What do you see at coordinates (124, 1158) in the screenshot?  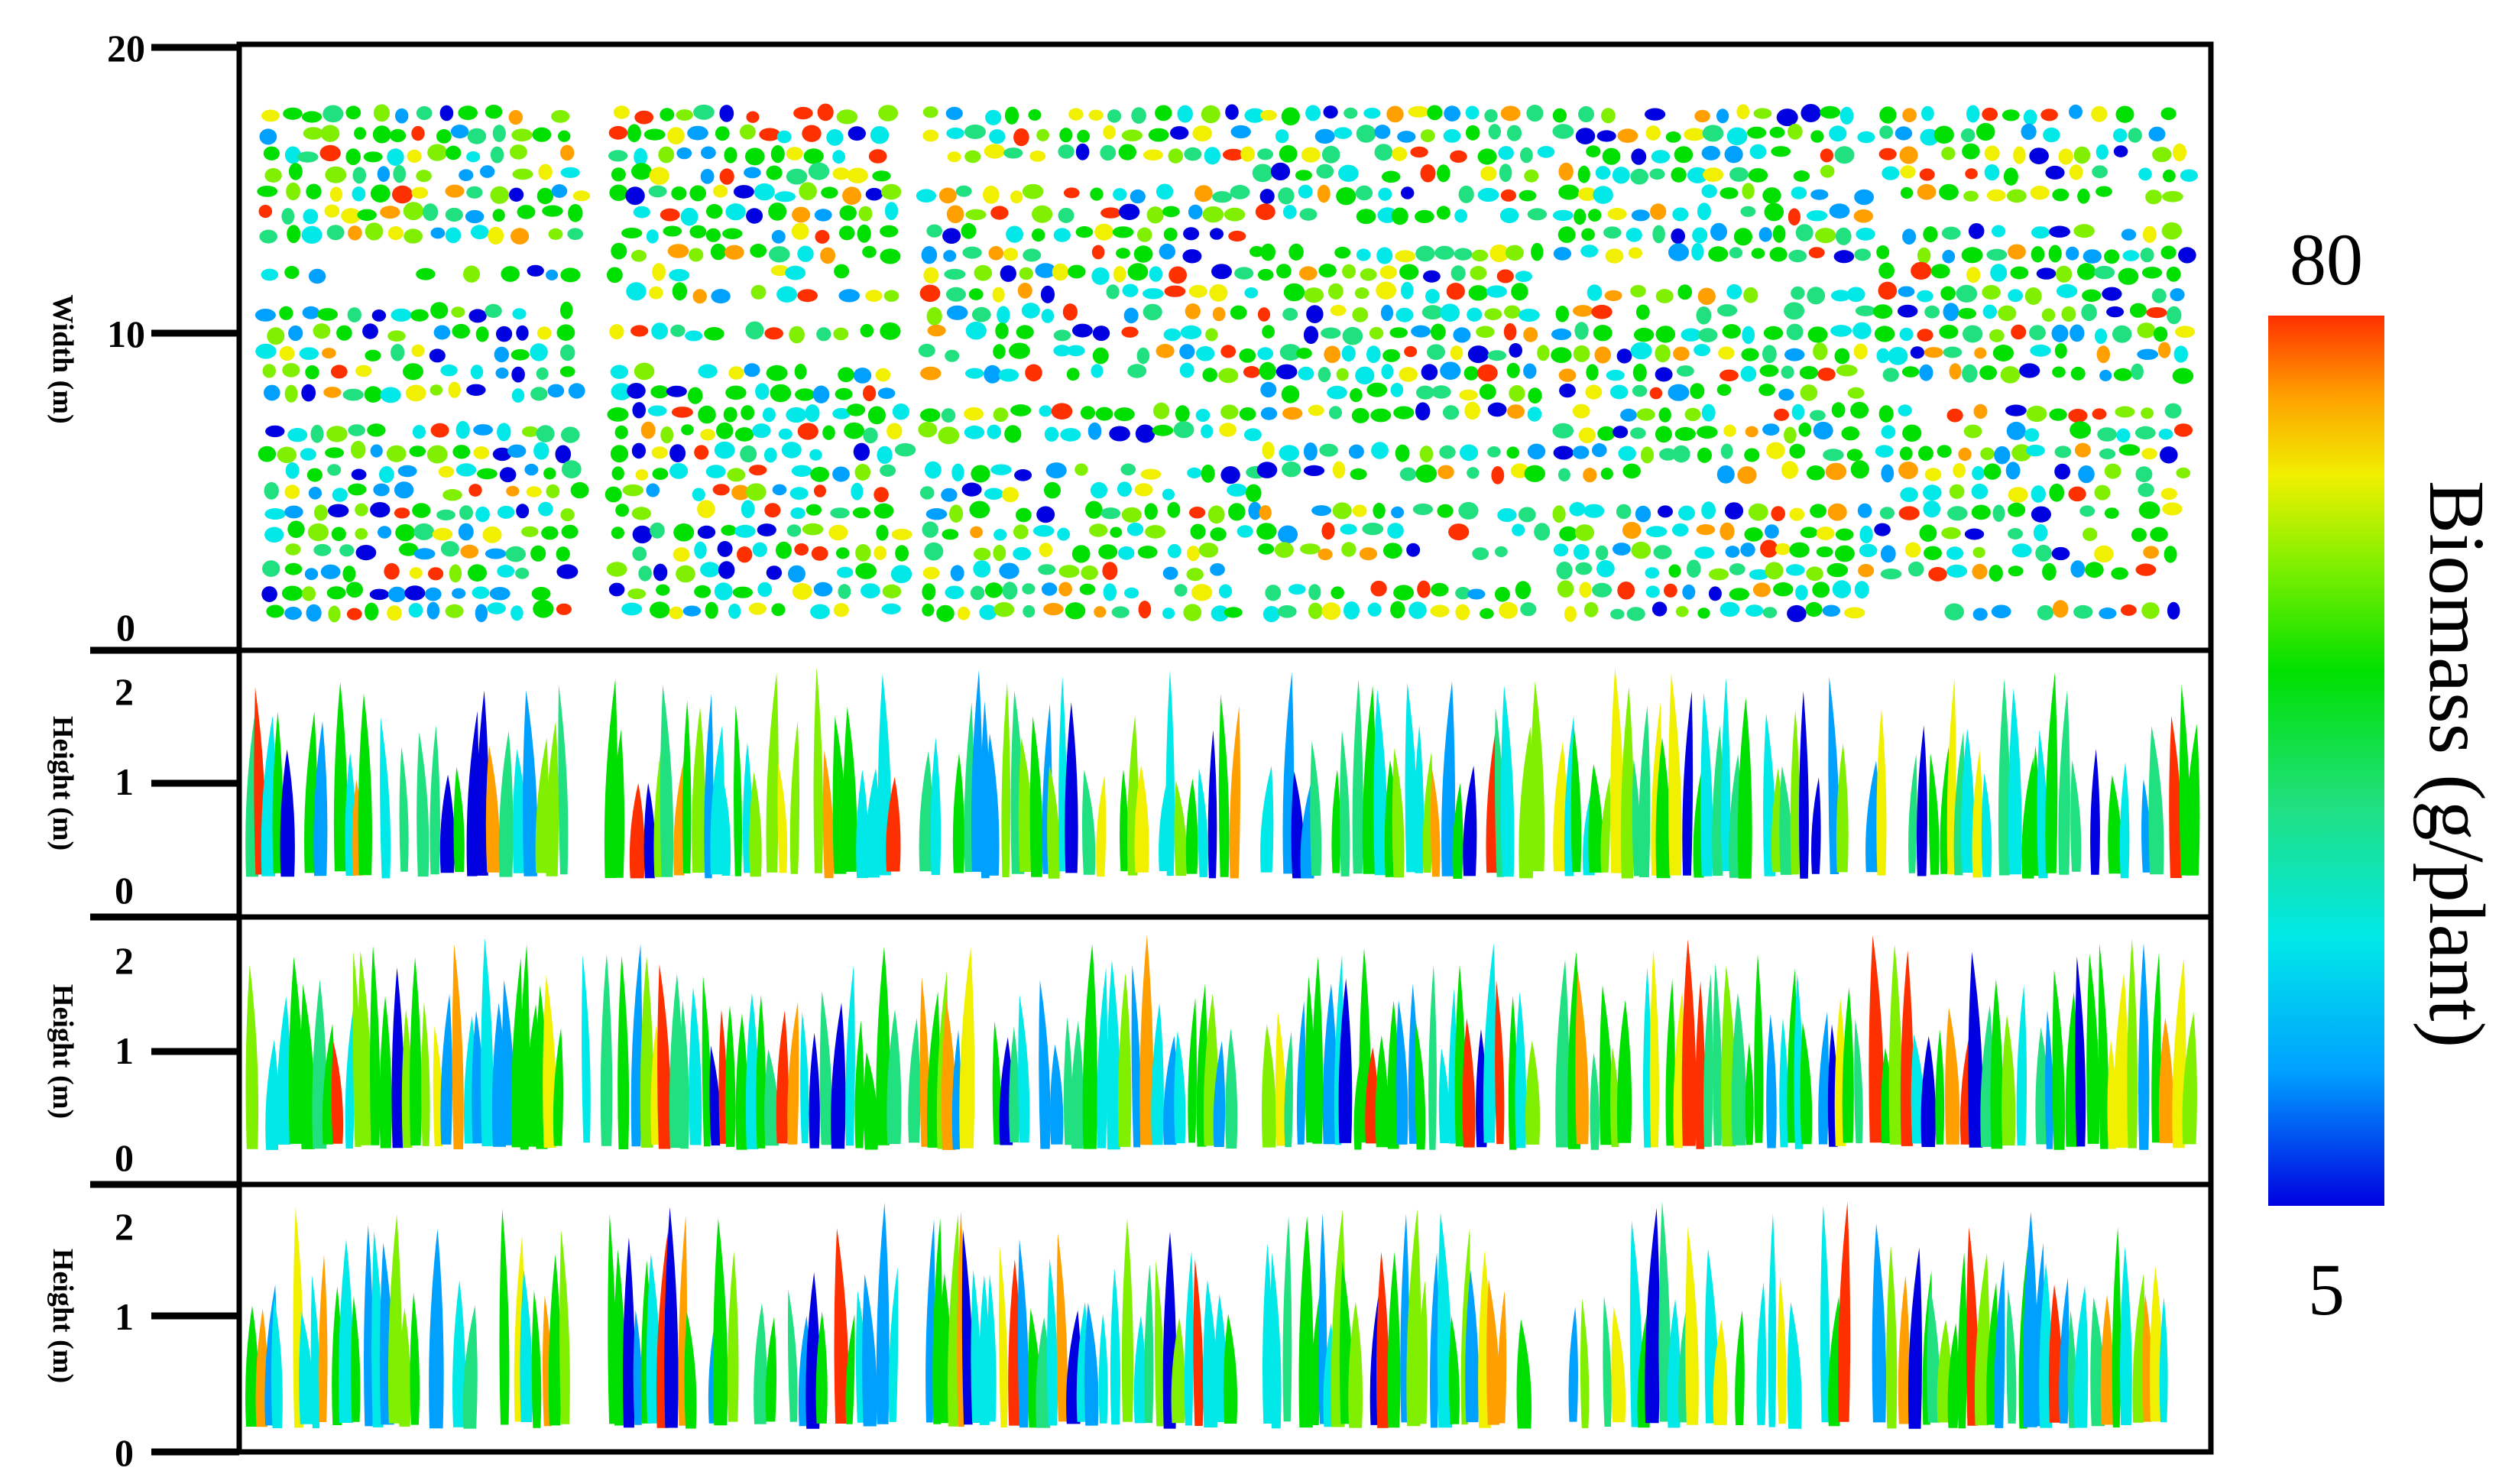 I see `side2-tick-label-0: 0` at bounding box center [124, 1158].